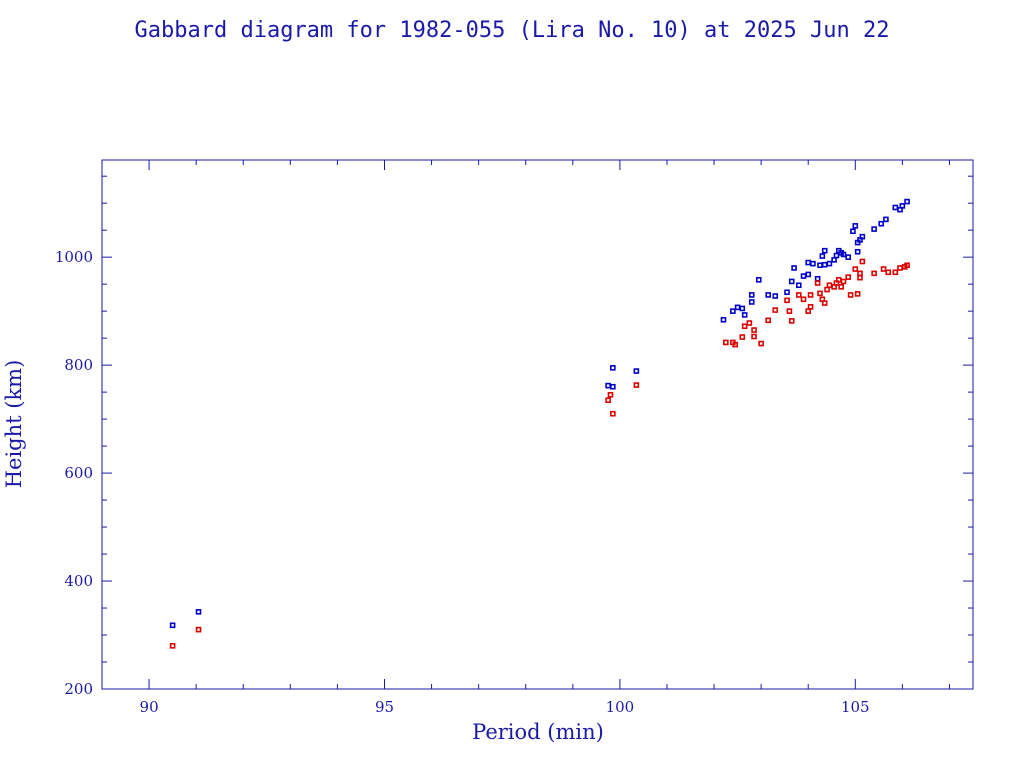 This screenshot has width=1024, height=768. What do you see at coordinates (620, 707) in the screenshot?
I see `x-tick-label: 100` at bounding box center [620, 707].